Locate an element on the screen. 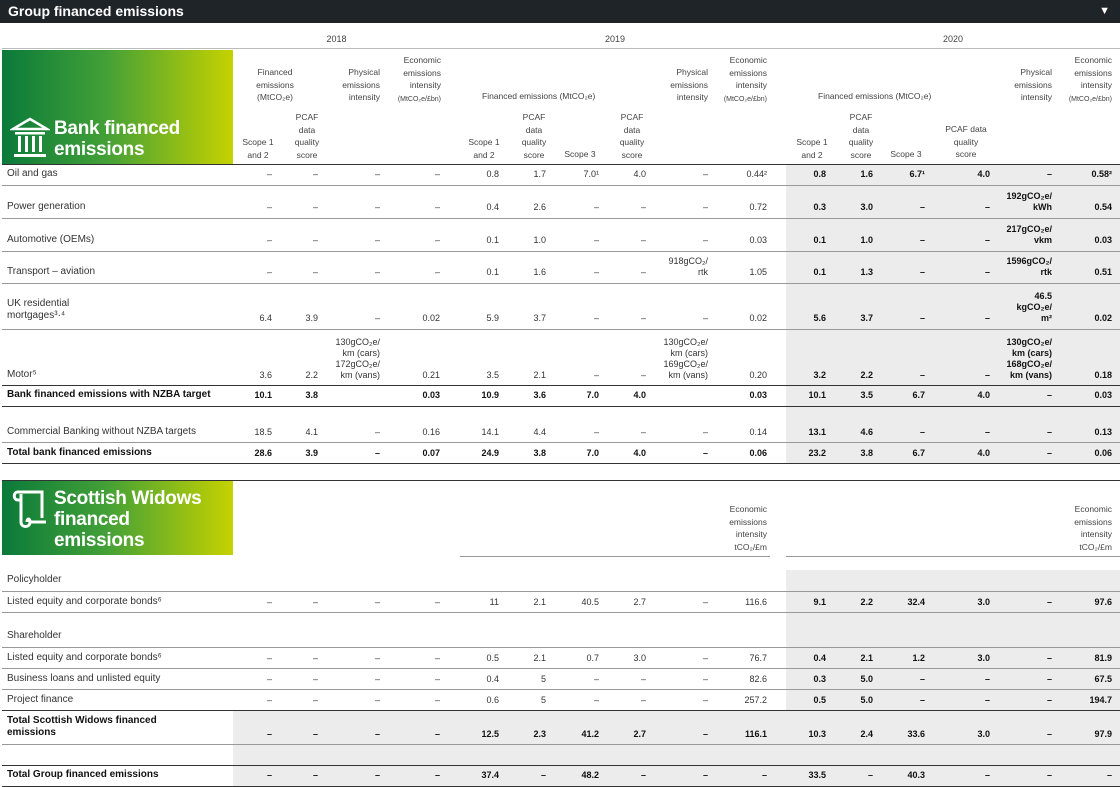  bank-cell: 10.9 is located at coordinates (490, 395).